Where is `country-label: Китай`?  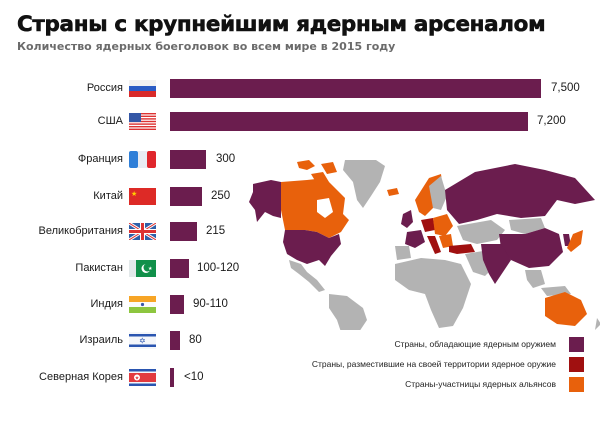
country-label: Китай is located at coordinates (108, 196).